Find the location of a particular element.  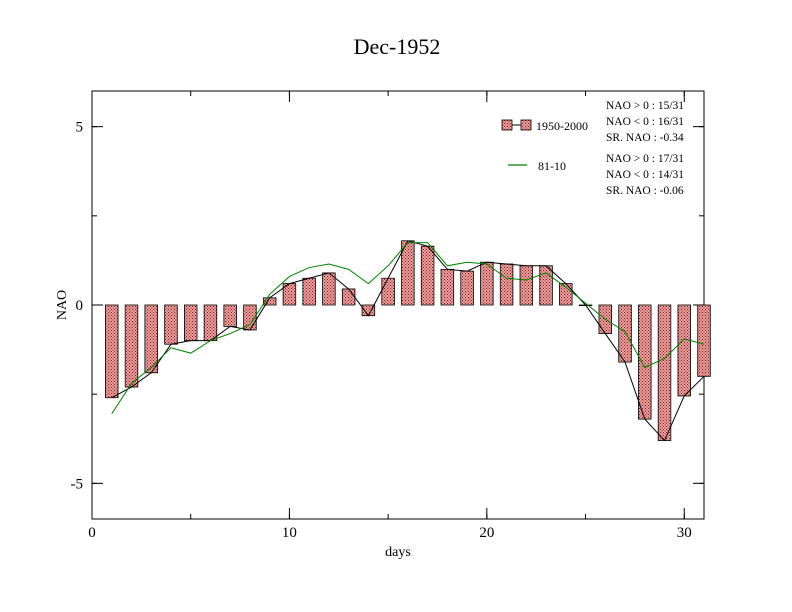

y-axis-label: NAO is located at coordinates (62, 305).